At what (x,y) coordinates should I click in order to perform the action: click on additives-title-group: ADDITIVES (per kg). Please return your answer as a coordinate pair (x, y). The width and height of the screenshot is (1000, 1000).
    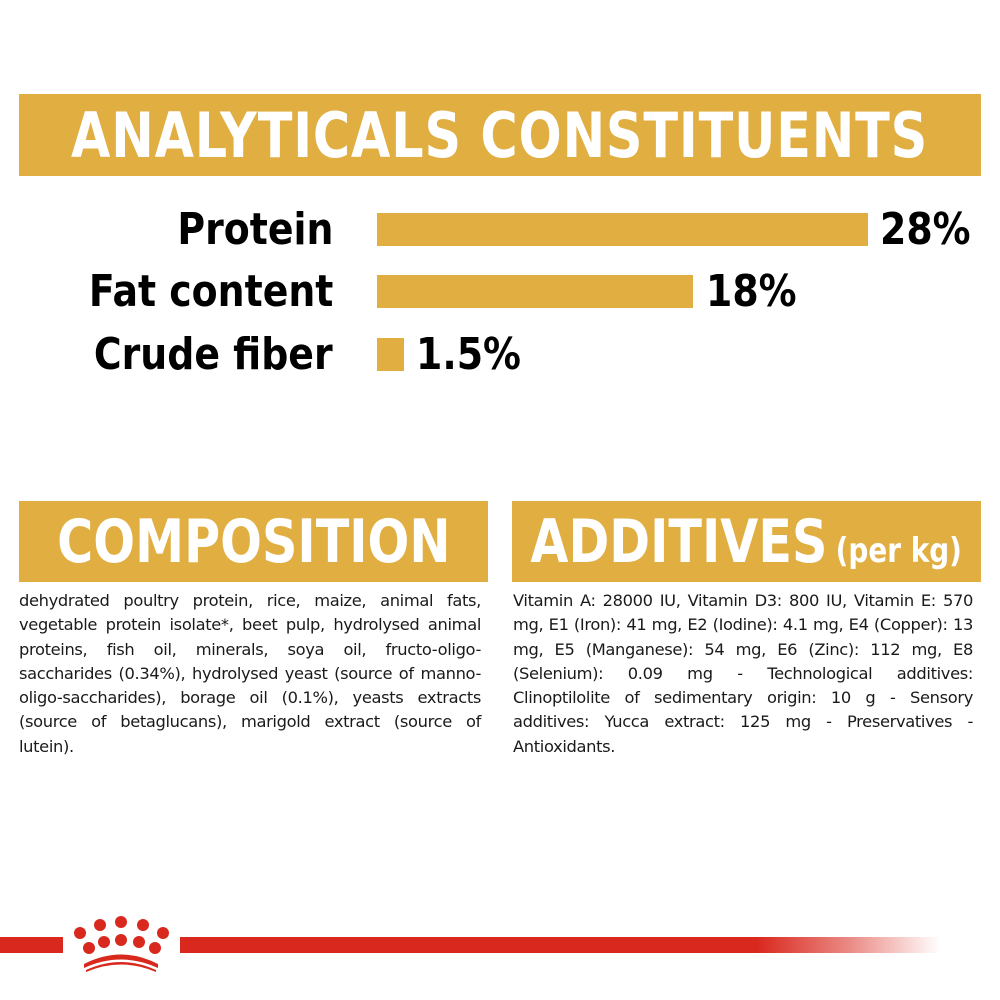
    Looking at the image, I should click on (747, 542).